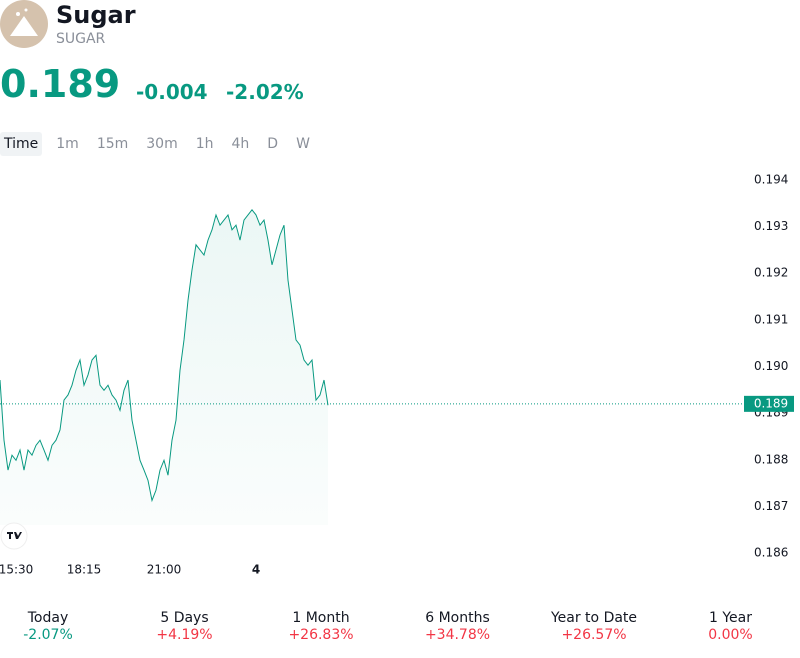 The image size is (800, 658). What do you see at coordinates (594, 618) in the screenshot?
I see `performance-period: Year to Date` at bounding box center [594, 618].